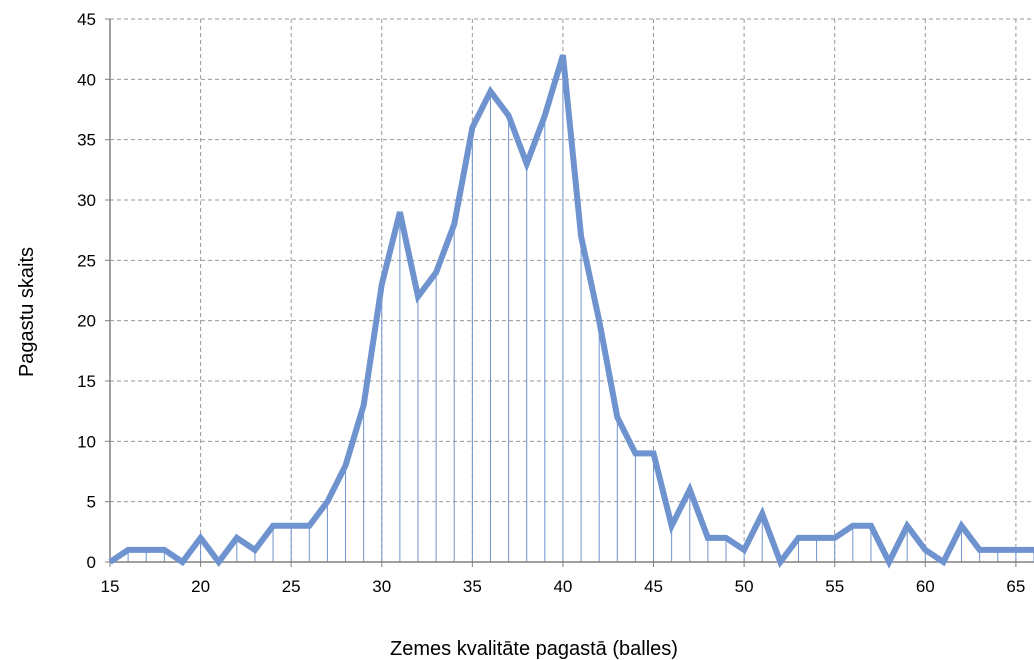 The height and width of the screenshot is (660, 1034). What do you see at coordinates (381, 586) in the screenshot?
I see `x-tick-label: 30` at bounding box center [381, 586].